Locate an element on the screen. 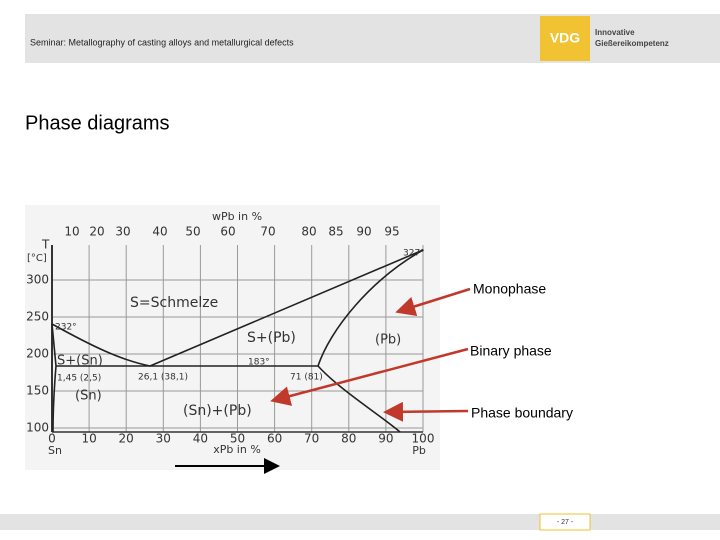 The image size is (720, 540). point-label: 26,1 (38,1) is located at coordinates (163, 378).